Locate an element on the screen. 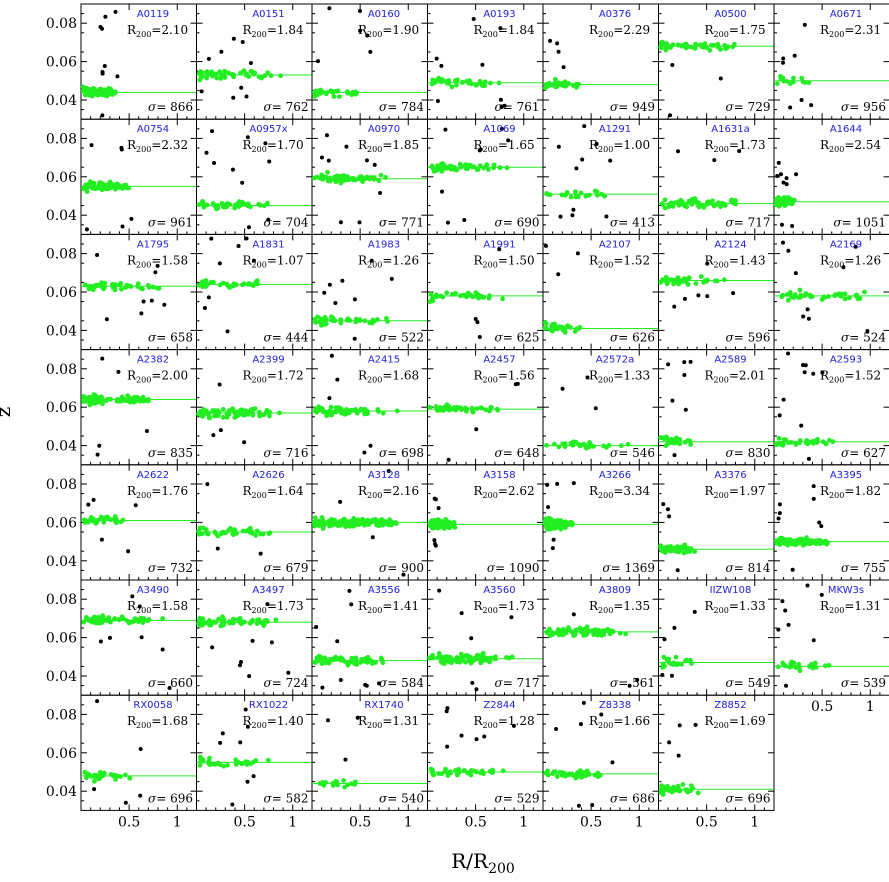 This screenshot has height=882, width=889. sigma-label: σ= 686 is located at coordinates (632, 798).